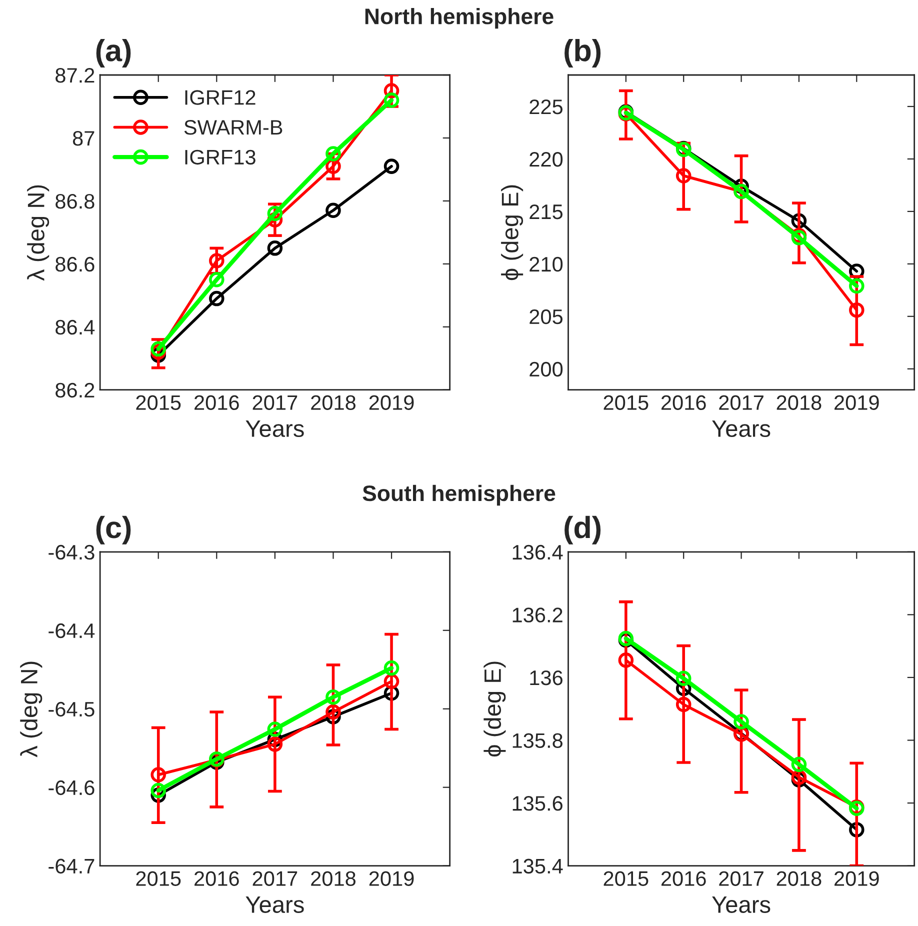 The width and height of the screenshot is (918, 926). What do you see at coordinates (537, 803) in the screenshot?
I see `y-tick-label: 135.6` at bounding box center [537, 803].